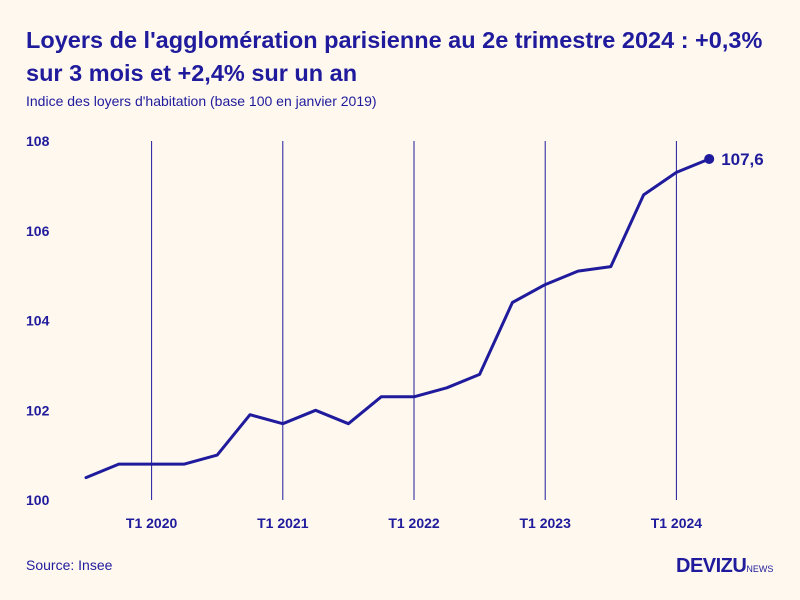 The image size is (800, 600). What do you see at coordinates (38, 231) in the screenshot?
I see `y-tick-label: 106` at bounding box center [38, 231].